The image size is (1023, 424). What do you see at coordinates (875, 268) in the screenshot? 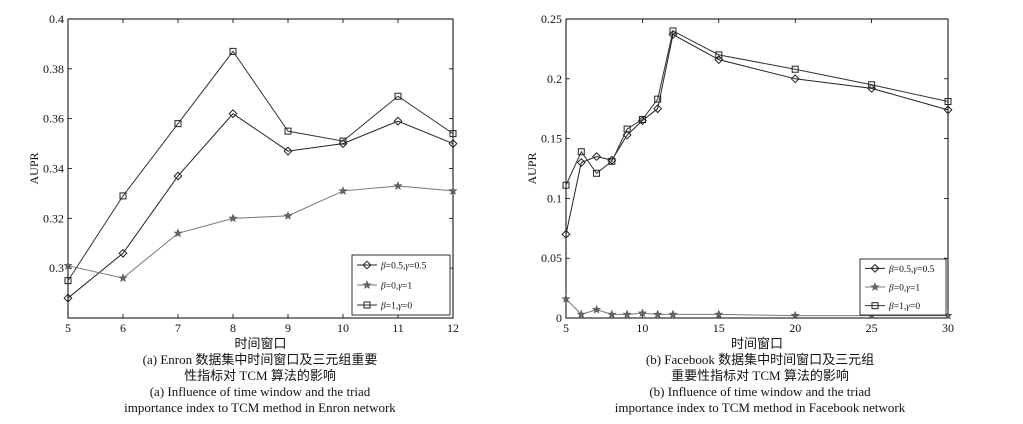
I see `chart-b-legend-marker-diamond` at bounding box center [875, 268].